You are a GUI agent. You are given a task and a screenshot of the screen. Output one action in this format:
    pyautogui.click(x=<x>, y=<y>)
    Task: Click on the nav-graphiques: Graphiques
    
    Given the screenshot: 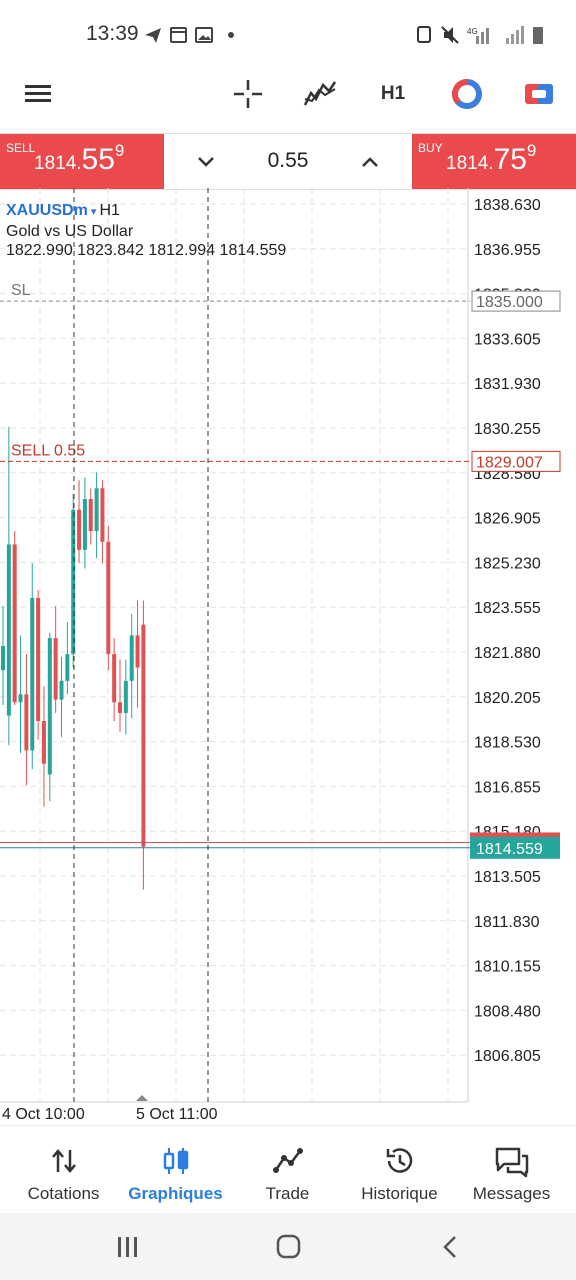 What is the action you would take?
    pyautogui.click(x=175, y=1170)
    